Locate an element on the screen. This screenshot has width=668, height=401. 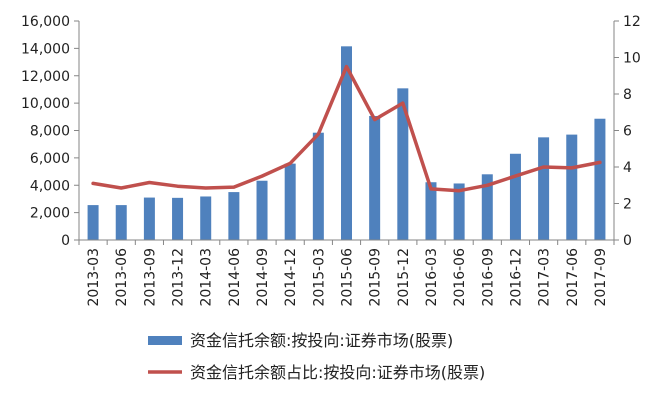
left-tick-label: 2,000 is located at coordinates (50, 214).